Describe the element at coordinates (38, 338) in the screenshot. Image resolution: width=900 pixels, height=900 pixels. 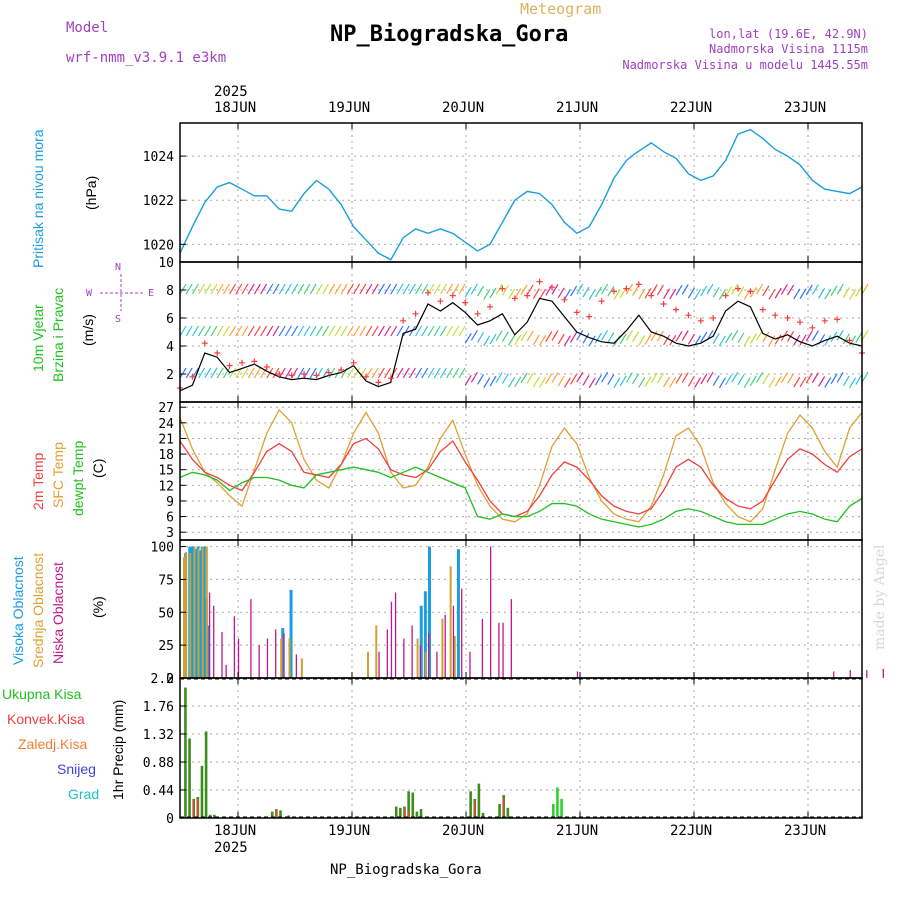
I see `wind-label-1: 10m Vjetar` at that location.